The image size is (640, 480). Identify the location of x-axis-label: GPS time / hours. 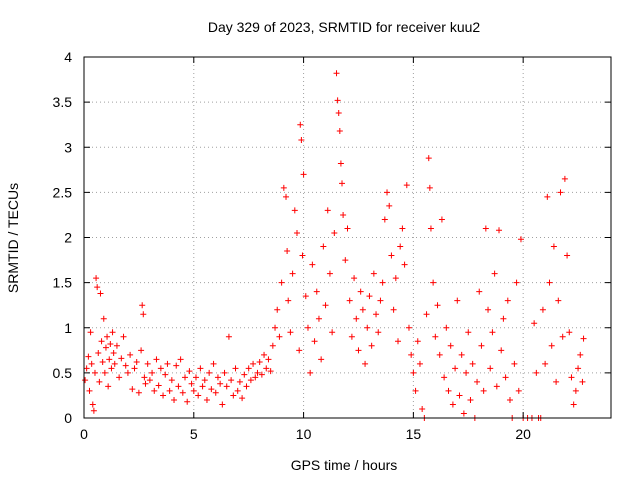
(344, 465).